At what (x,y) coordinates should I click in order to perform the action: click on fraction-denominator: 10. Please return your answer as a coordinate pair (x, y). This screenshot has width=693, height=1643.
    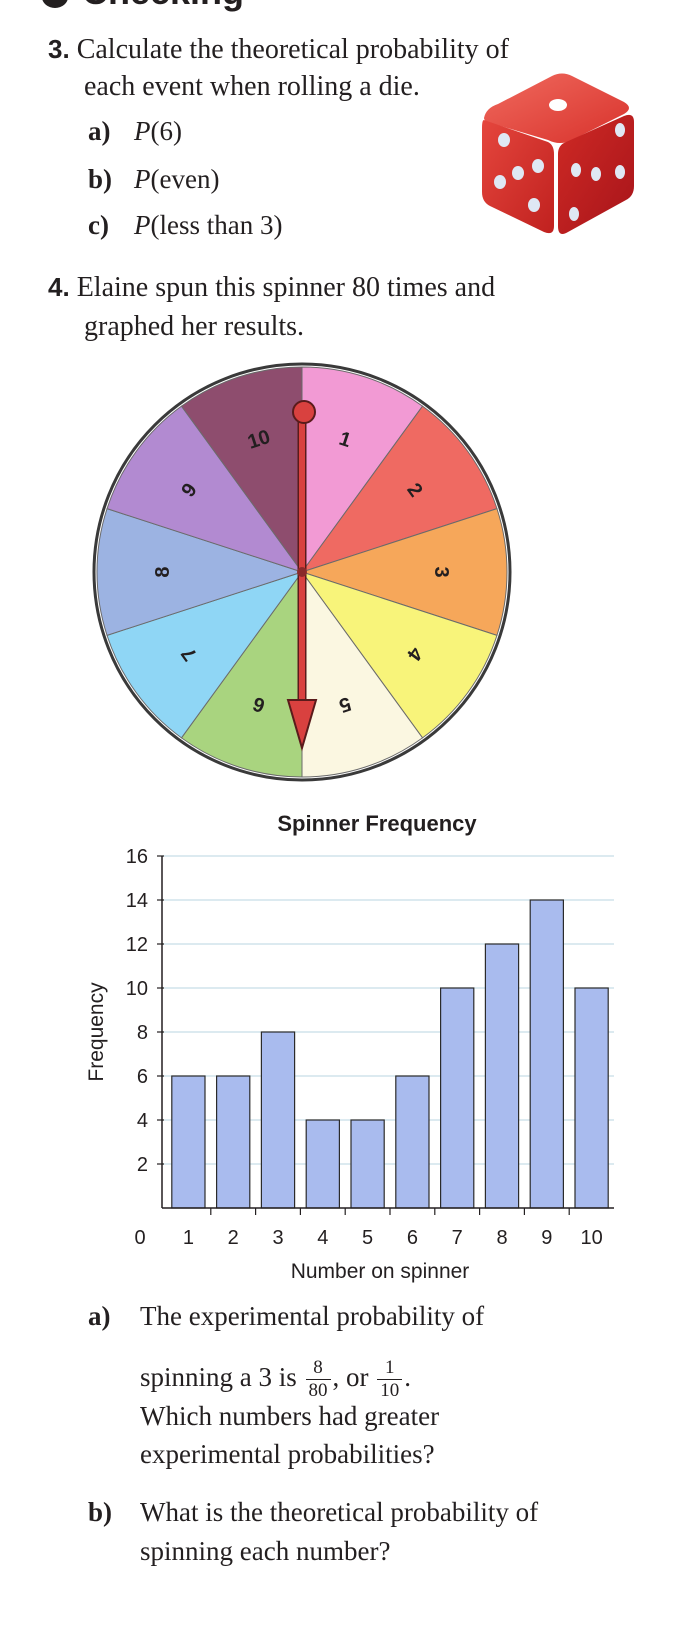
    Looking at the image, I should click on (390, 1391).